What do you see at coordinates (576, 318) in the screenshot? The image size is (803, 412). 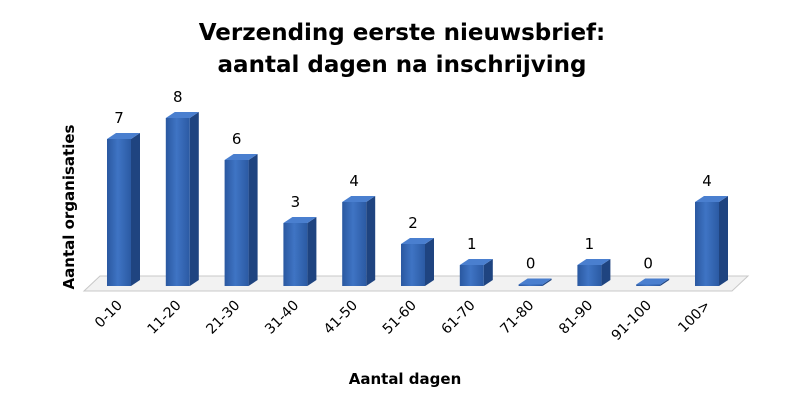 I see `x-tick-label: 81-90` at bounding box center [576, 318].